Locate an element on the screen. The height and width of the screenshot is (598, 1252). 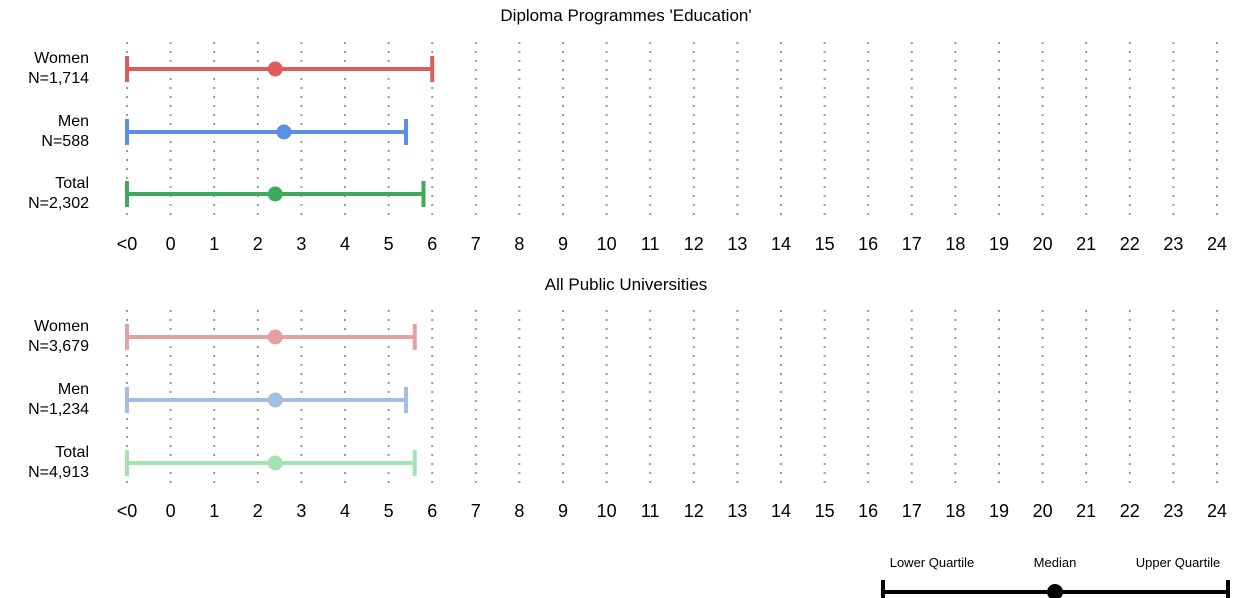
row-count: N=588 is located at coordinates (65, 141).